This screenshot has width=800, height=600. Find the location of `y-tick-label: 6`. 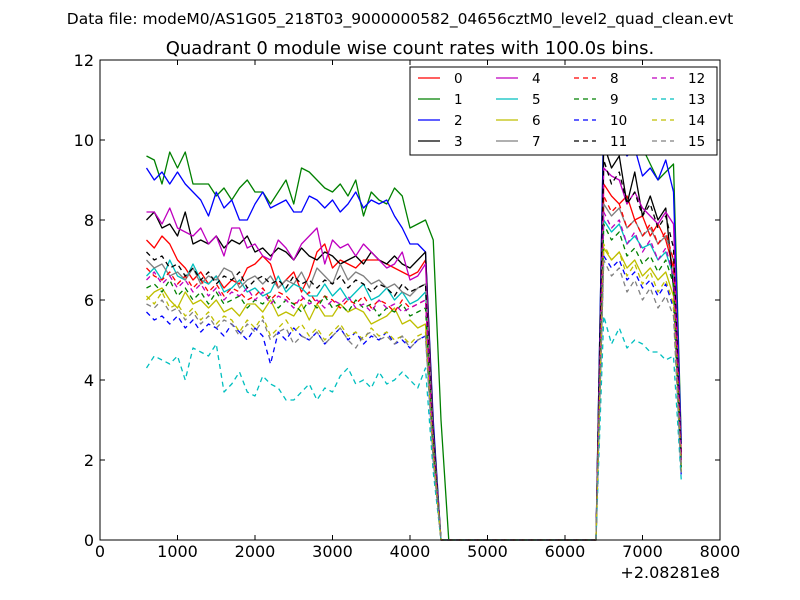

y-tick-label: 6 is located at coordinates (89, 300).